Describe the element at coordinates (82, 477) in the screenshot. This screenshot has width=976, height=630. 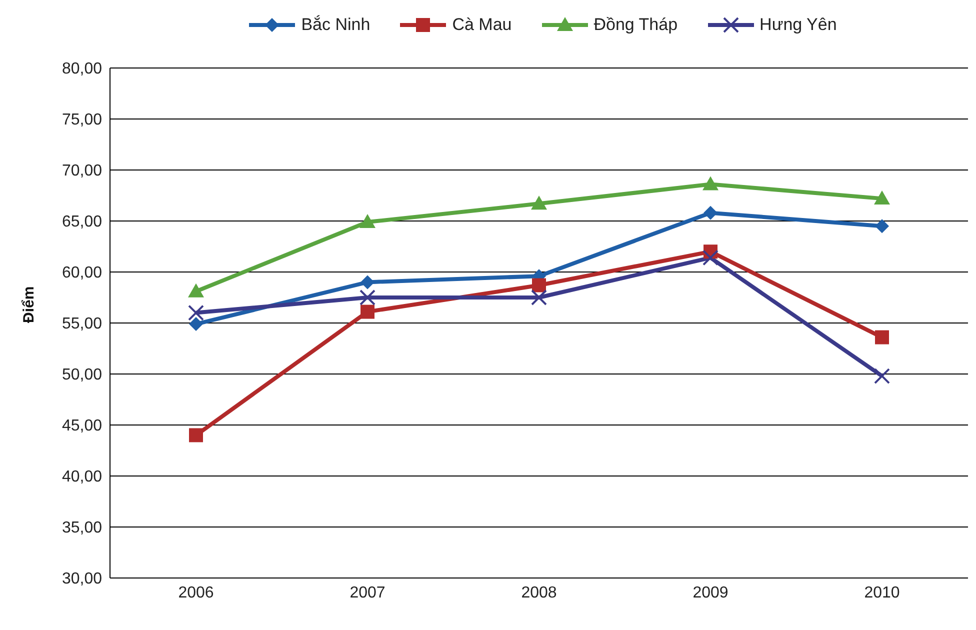
I see `y-tick-label: 40,00` at that location.